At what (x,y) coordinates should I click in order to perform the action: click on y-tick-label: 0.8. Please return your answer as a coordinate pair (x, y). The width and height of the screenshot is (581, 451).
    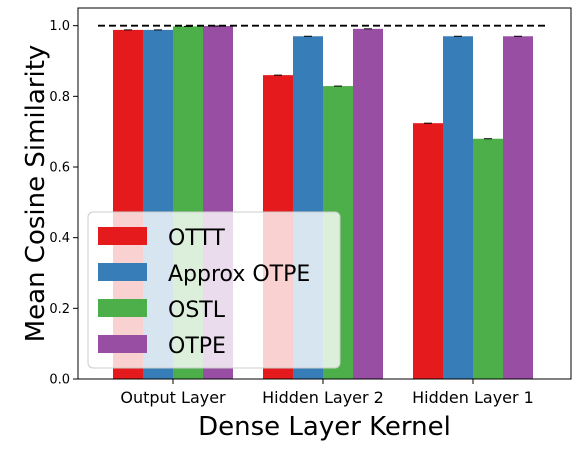
    Looking at the image, I should click on (59, 97).